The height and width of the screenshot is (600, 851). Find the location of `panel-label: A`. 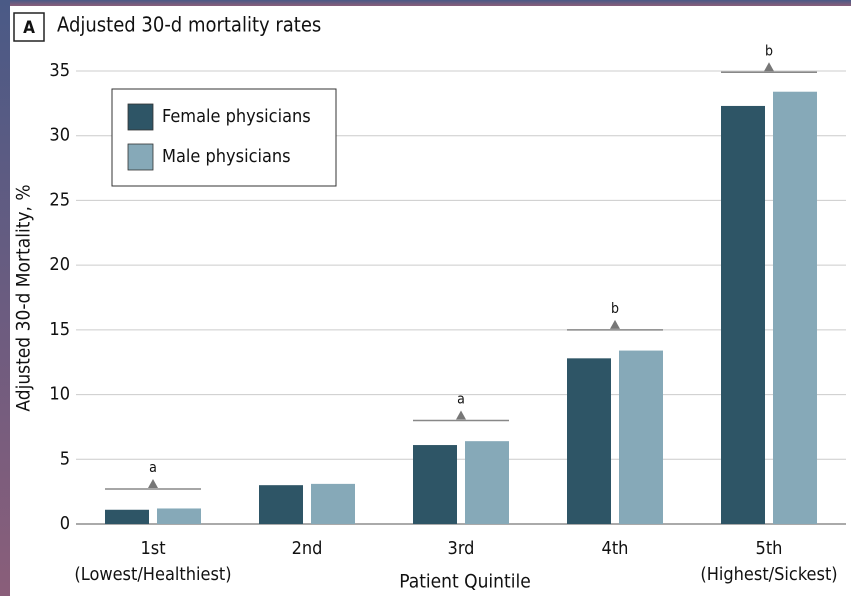

panel-label: A is located at coordinates (29, 28).